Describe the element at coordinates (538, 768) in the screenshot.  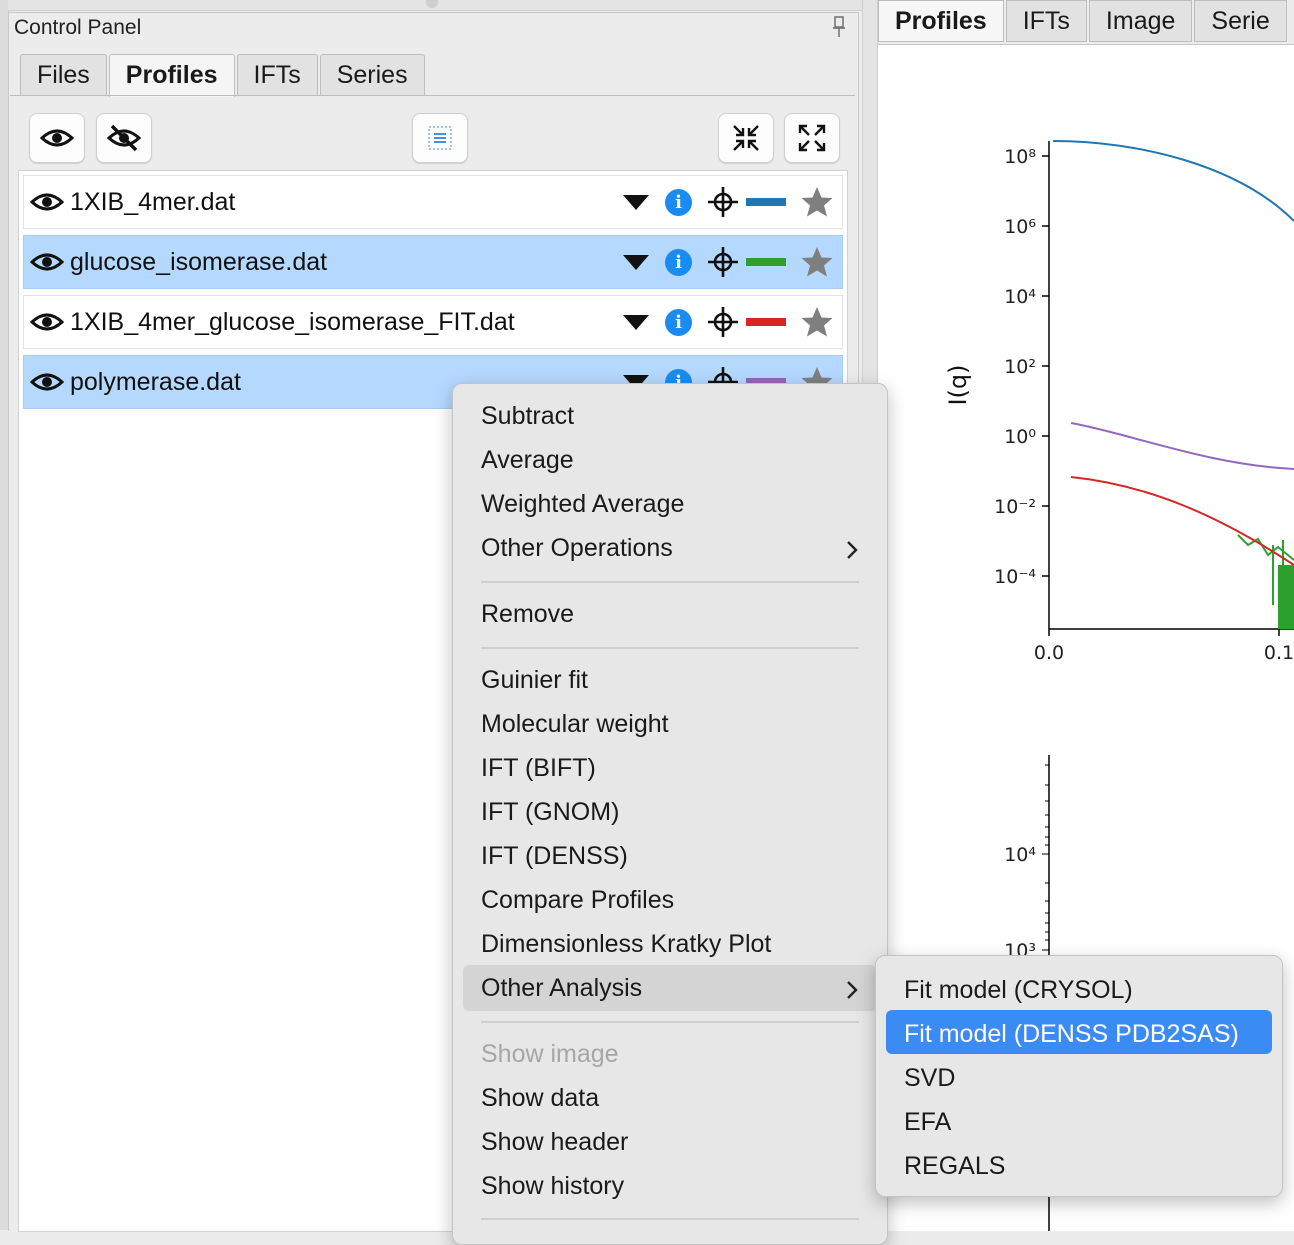
I see `menu-item-ift-bift: IFT (BIFT)` at that location.